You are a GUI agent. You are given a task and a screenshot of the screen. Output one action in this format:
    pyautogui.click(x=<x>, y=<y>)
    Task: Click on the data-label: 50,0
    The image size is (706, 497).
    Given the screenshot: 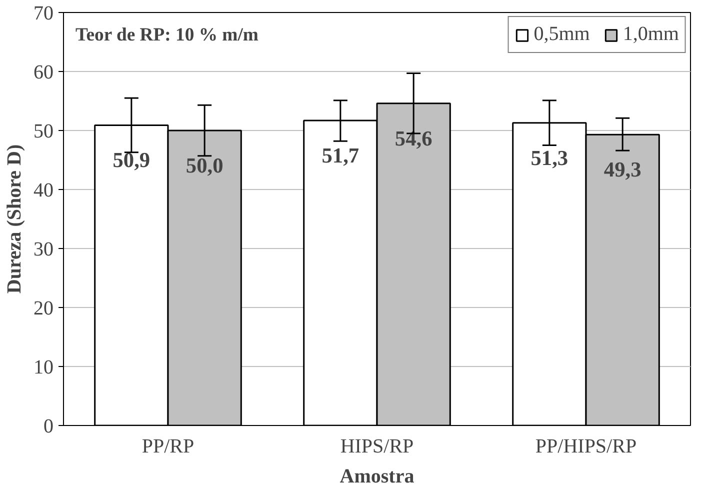 What is the action you would take?
    pyautogui.click(x=205, y=166)
    